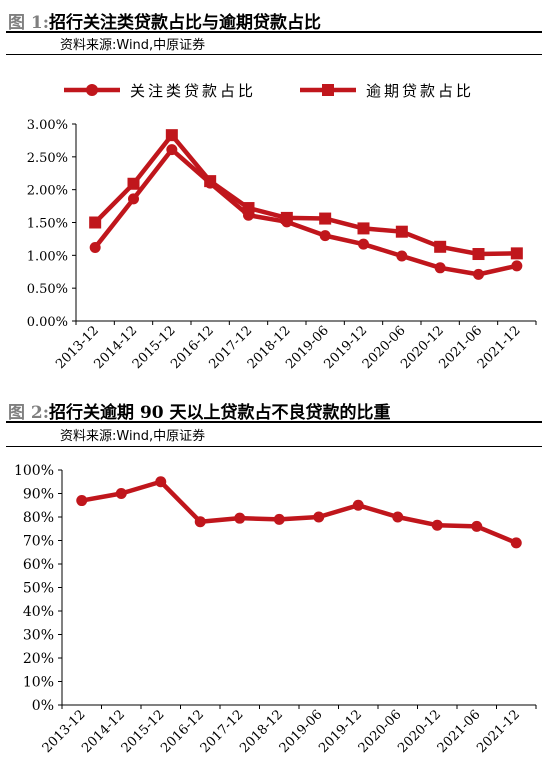 This screenshot has width=550, height=780. I want to click on figure2-y-tick-label: 50%, so click(38, 589).